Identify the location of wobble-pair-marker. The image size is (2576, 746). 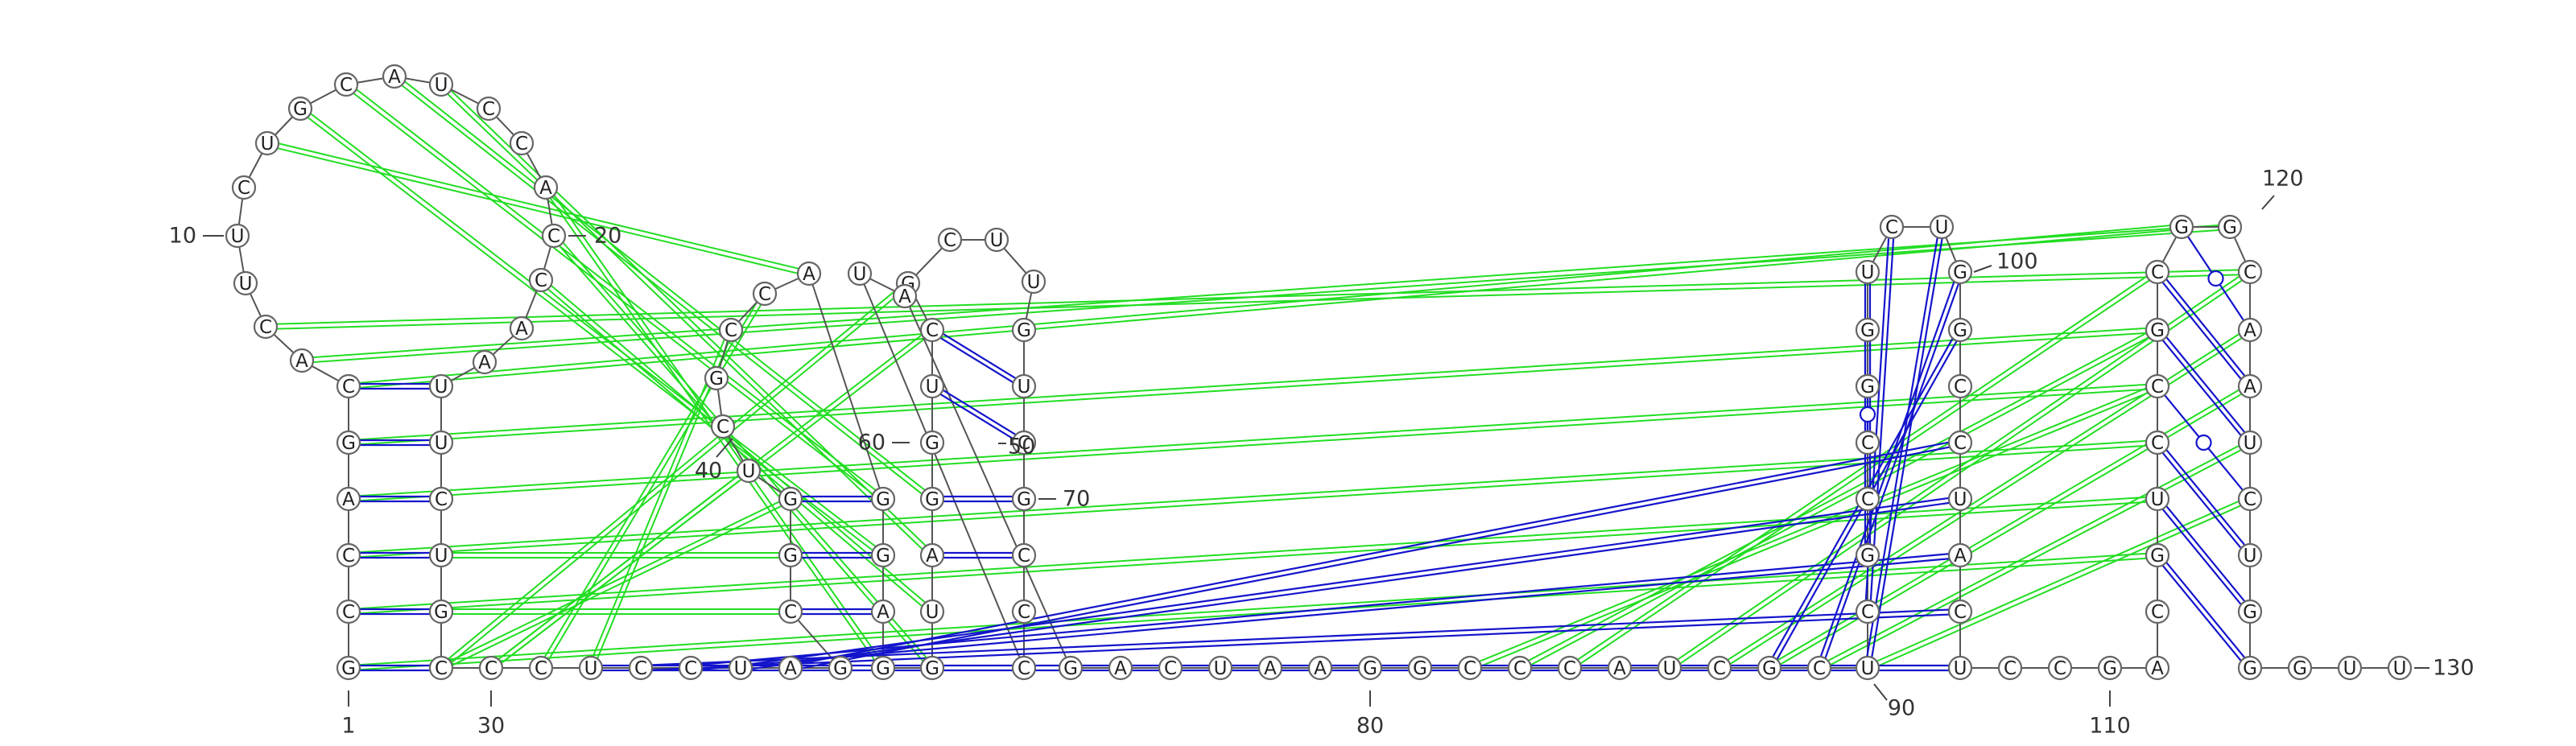
(2215, 278).